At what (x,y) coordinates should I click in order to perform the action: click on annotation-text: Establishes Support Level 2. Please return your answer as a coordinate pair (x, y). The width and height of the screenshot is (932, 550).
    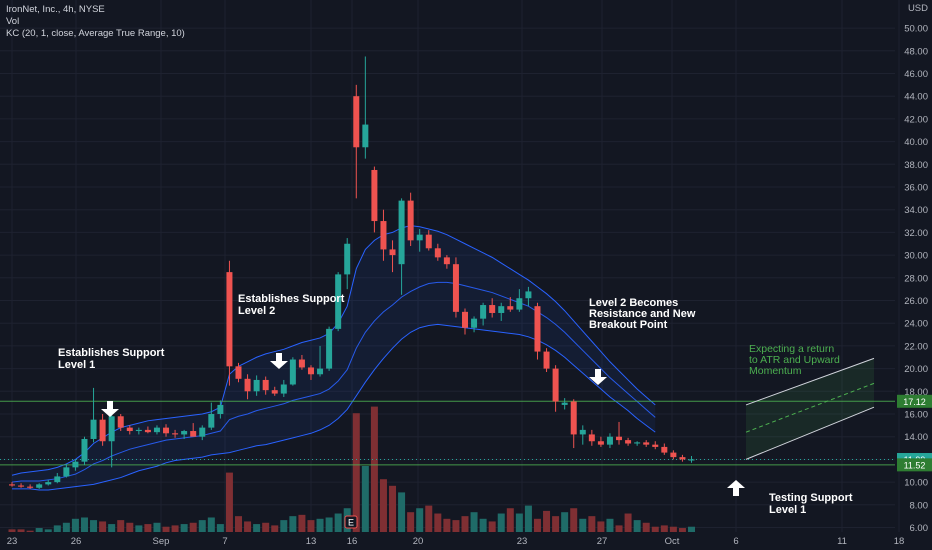
    Looking at the image, I should click on (291, 305).